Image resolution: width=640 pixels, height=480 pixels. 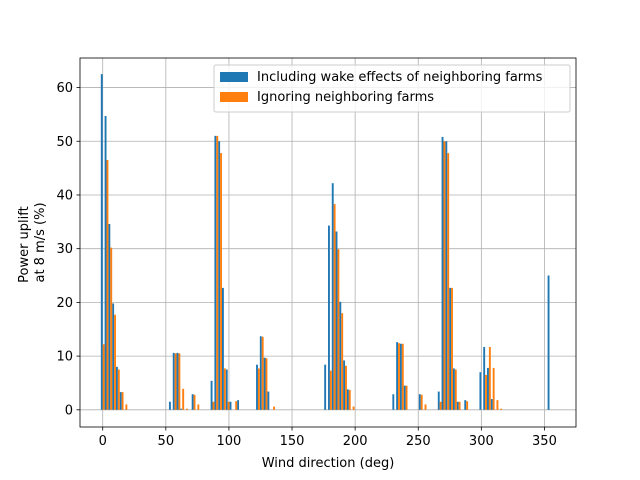 I want to click on x-axis-label: Wind direction (deg), so click(x=328, y=463).